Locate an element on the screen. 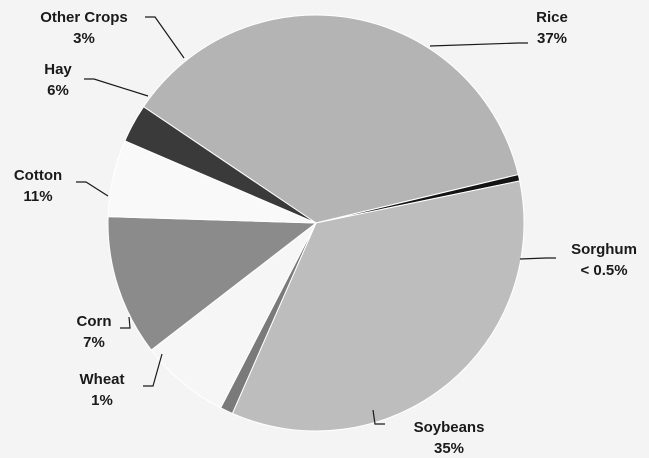  slice-label-hay: Hay is located at coordinates (58, 69).